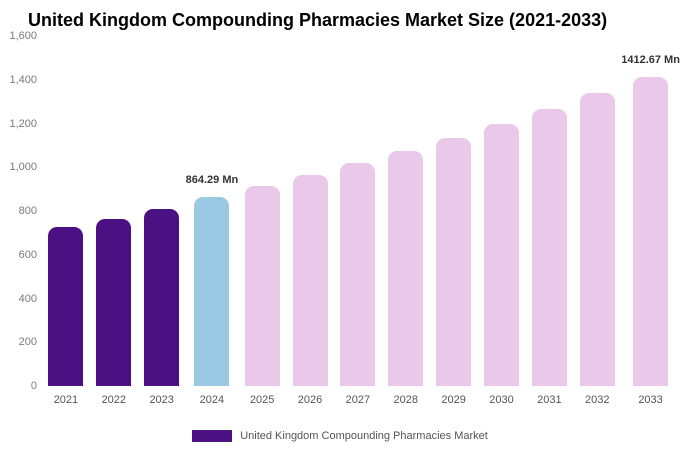 The image size is (680, 450). What do you see at coordinates (262, 286) in the screenshot?
I see `bar-2025` at bounding box center [262, 286].